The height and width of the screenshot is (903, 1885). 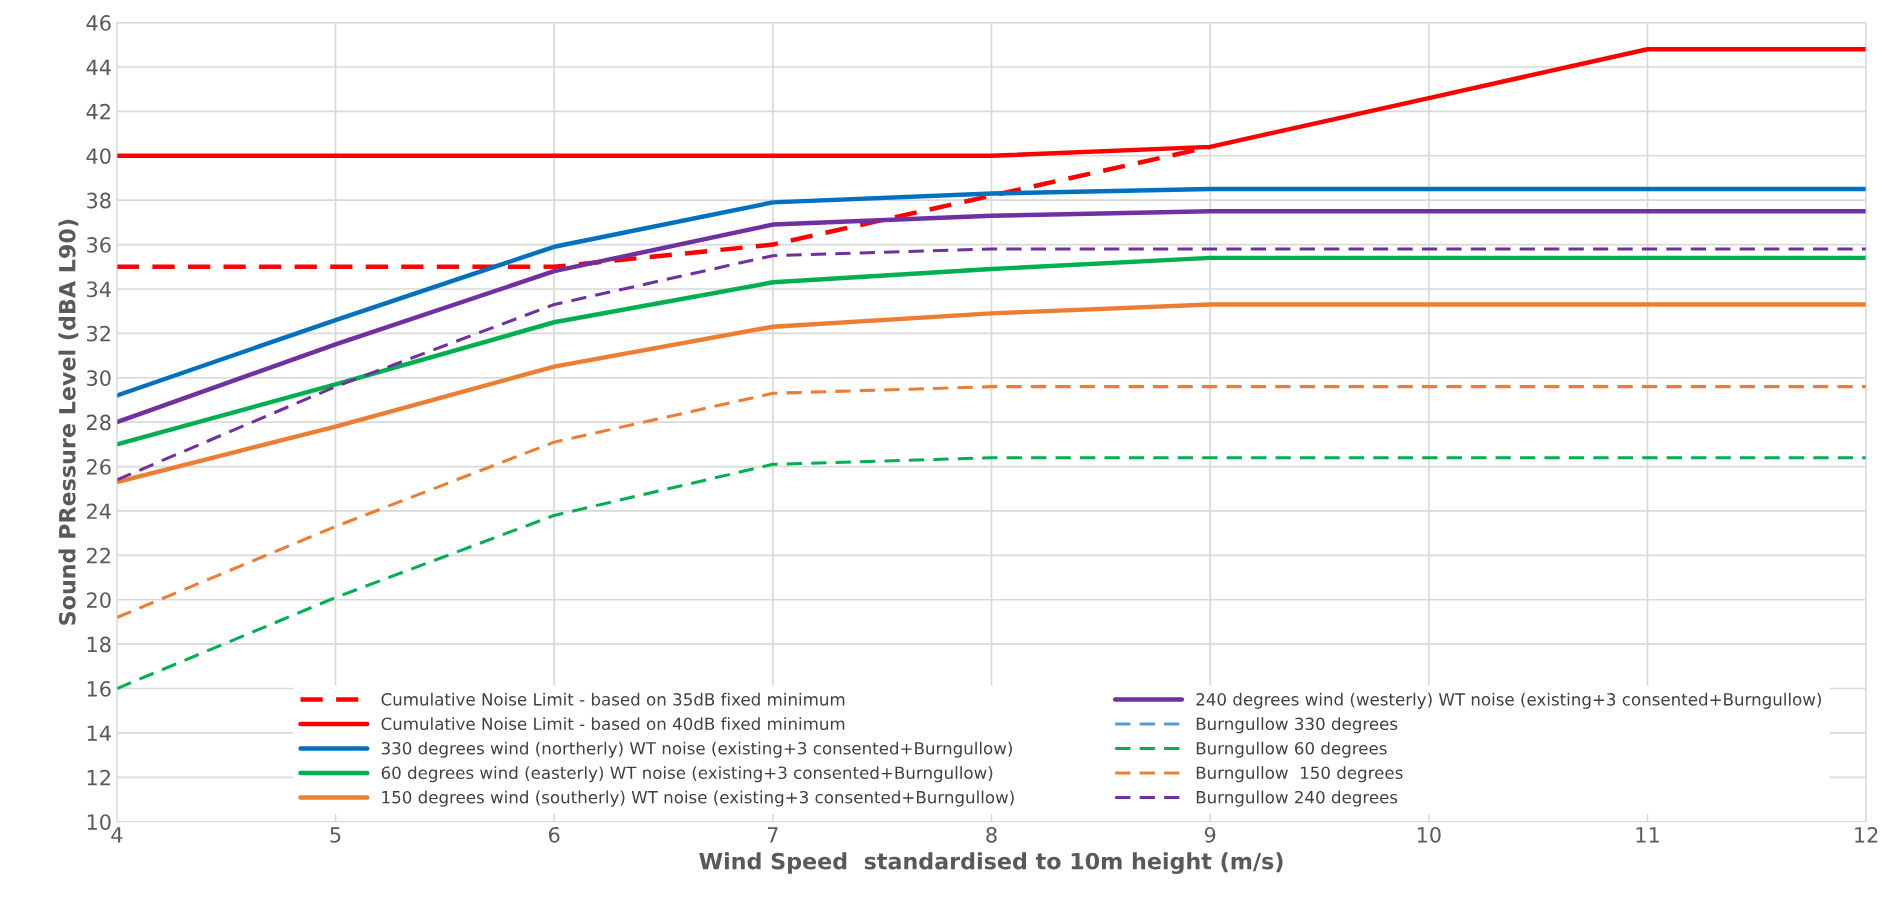 I want to click on y-tick-label: 14, so click(x=99, y=733).